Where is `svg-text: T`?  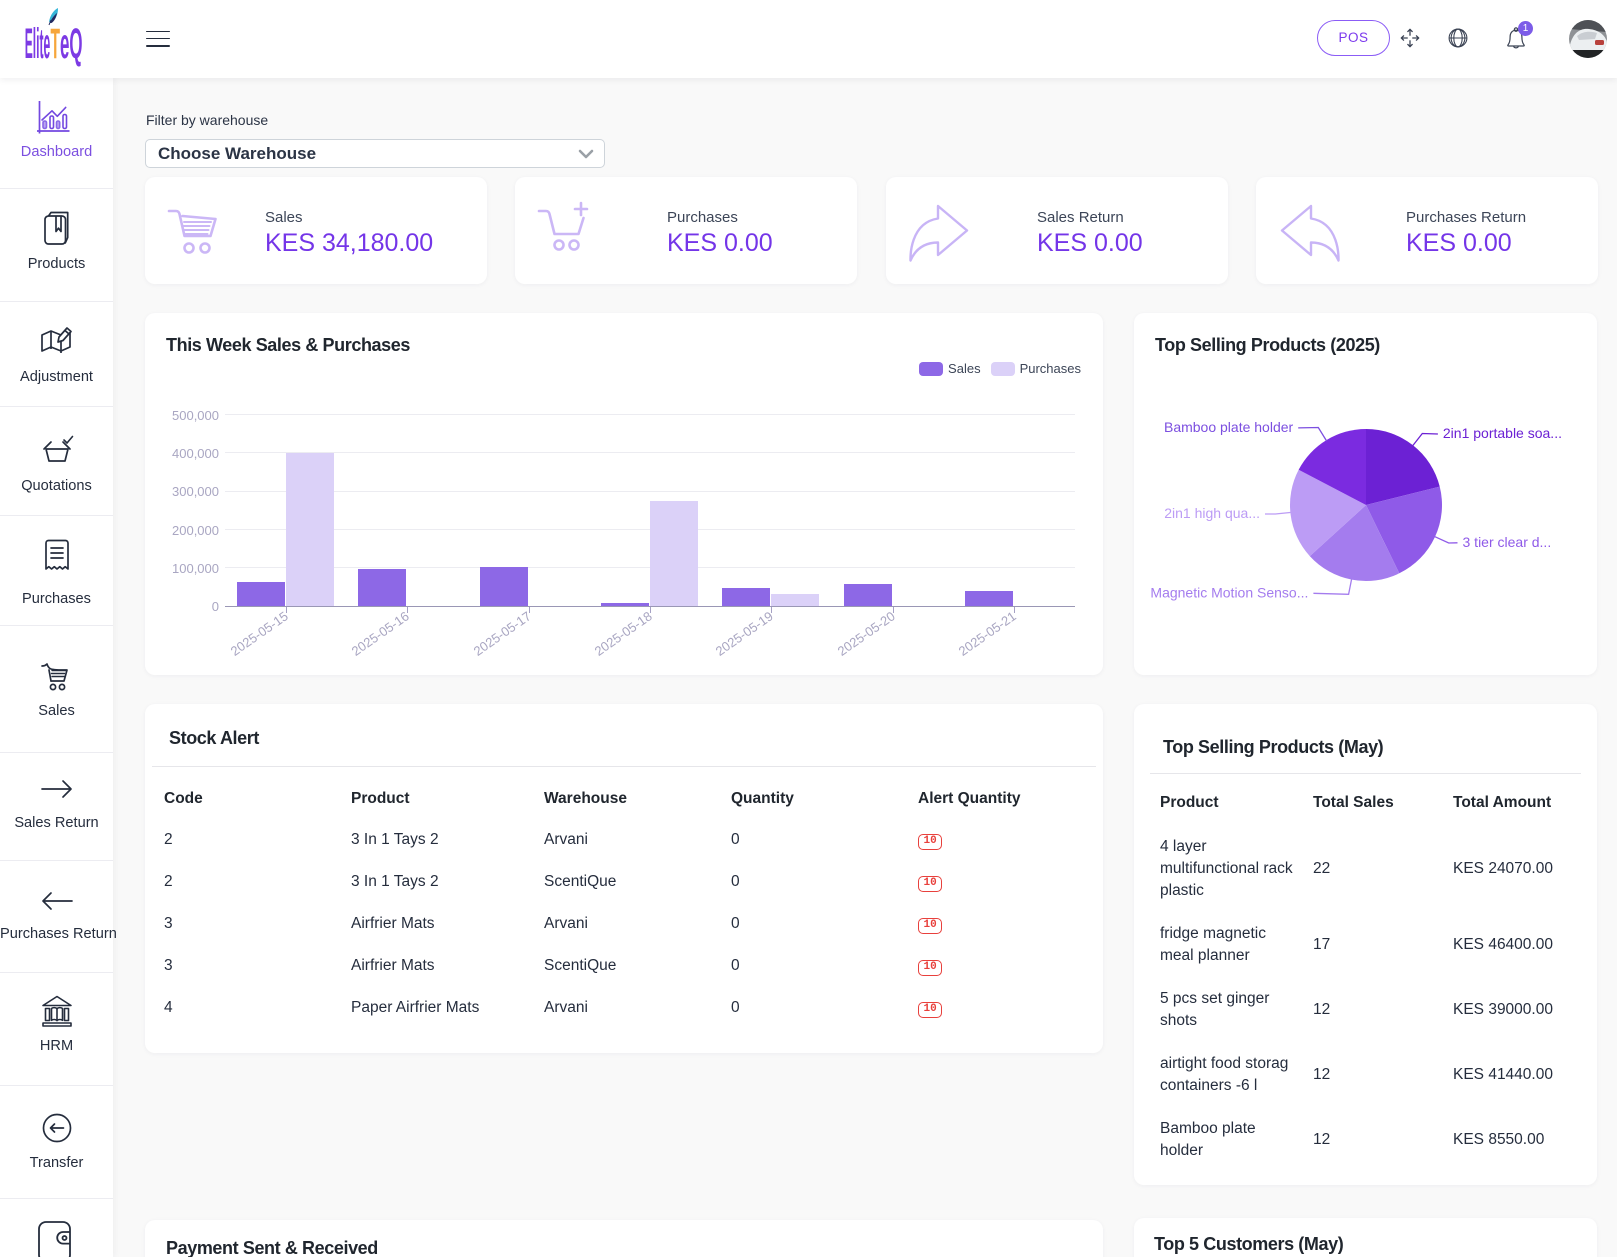 svg-text: T is located at coordinates (56, 44).